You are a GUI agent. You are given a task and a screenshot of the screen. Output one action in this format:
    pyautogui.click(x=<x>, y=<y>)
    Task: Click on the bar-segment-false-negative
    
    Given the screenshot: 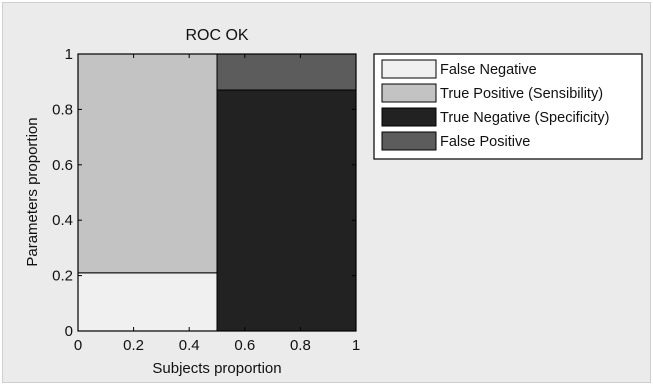 What is the action you would take?
    pyautogui.click(x=147, y=302)
    